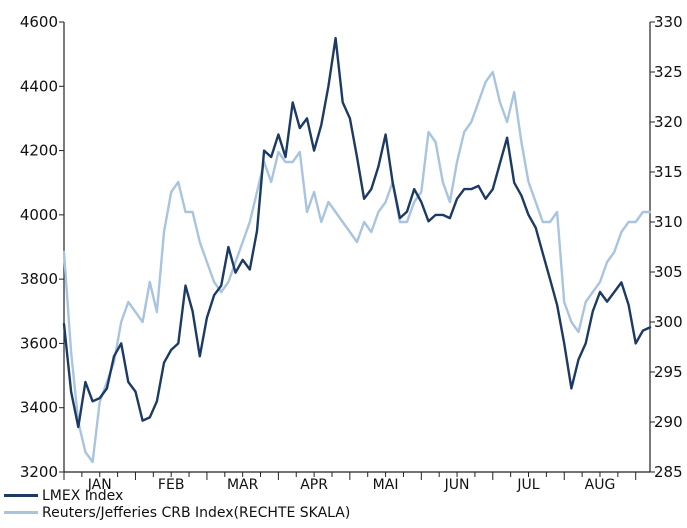  Describe the element at coordinates (39, 151) in the screenshot. I see `left-tick-label: 4200` at that location.